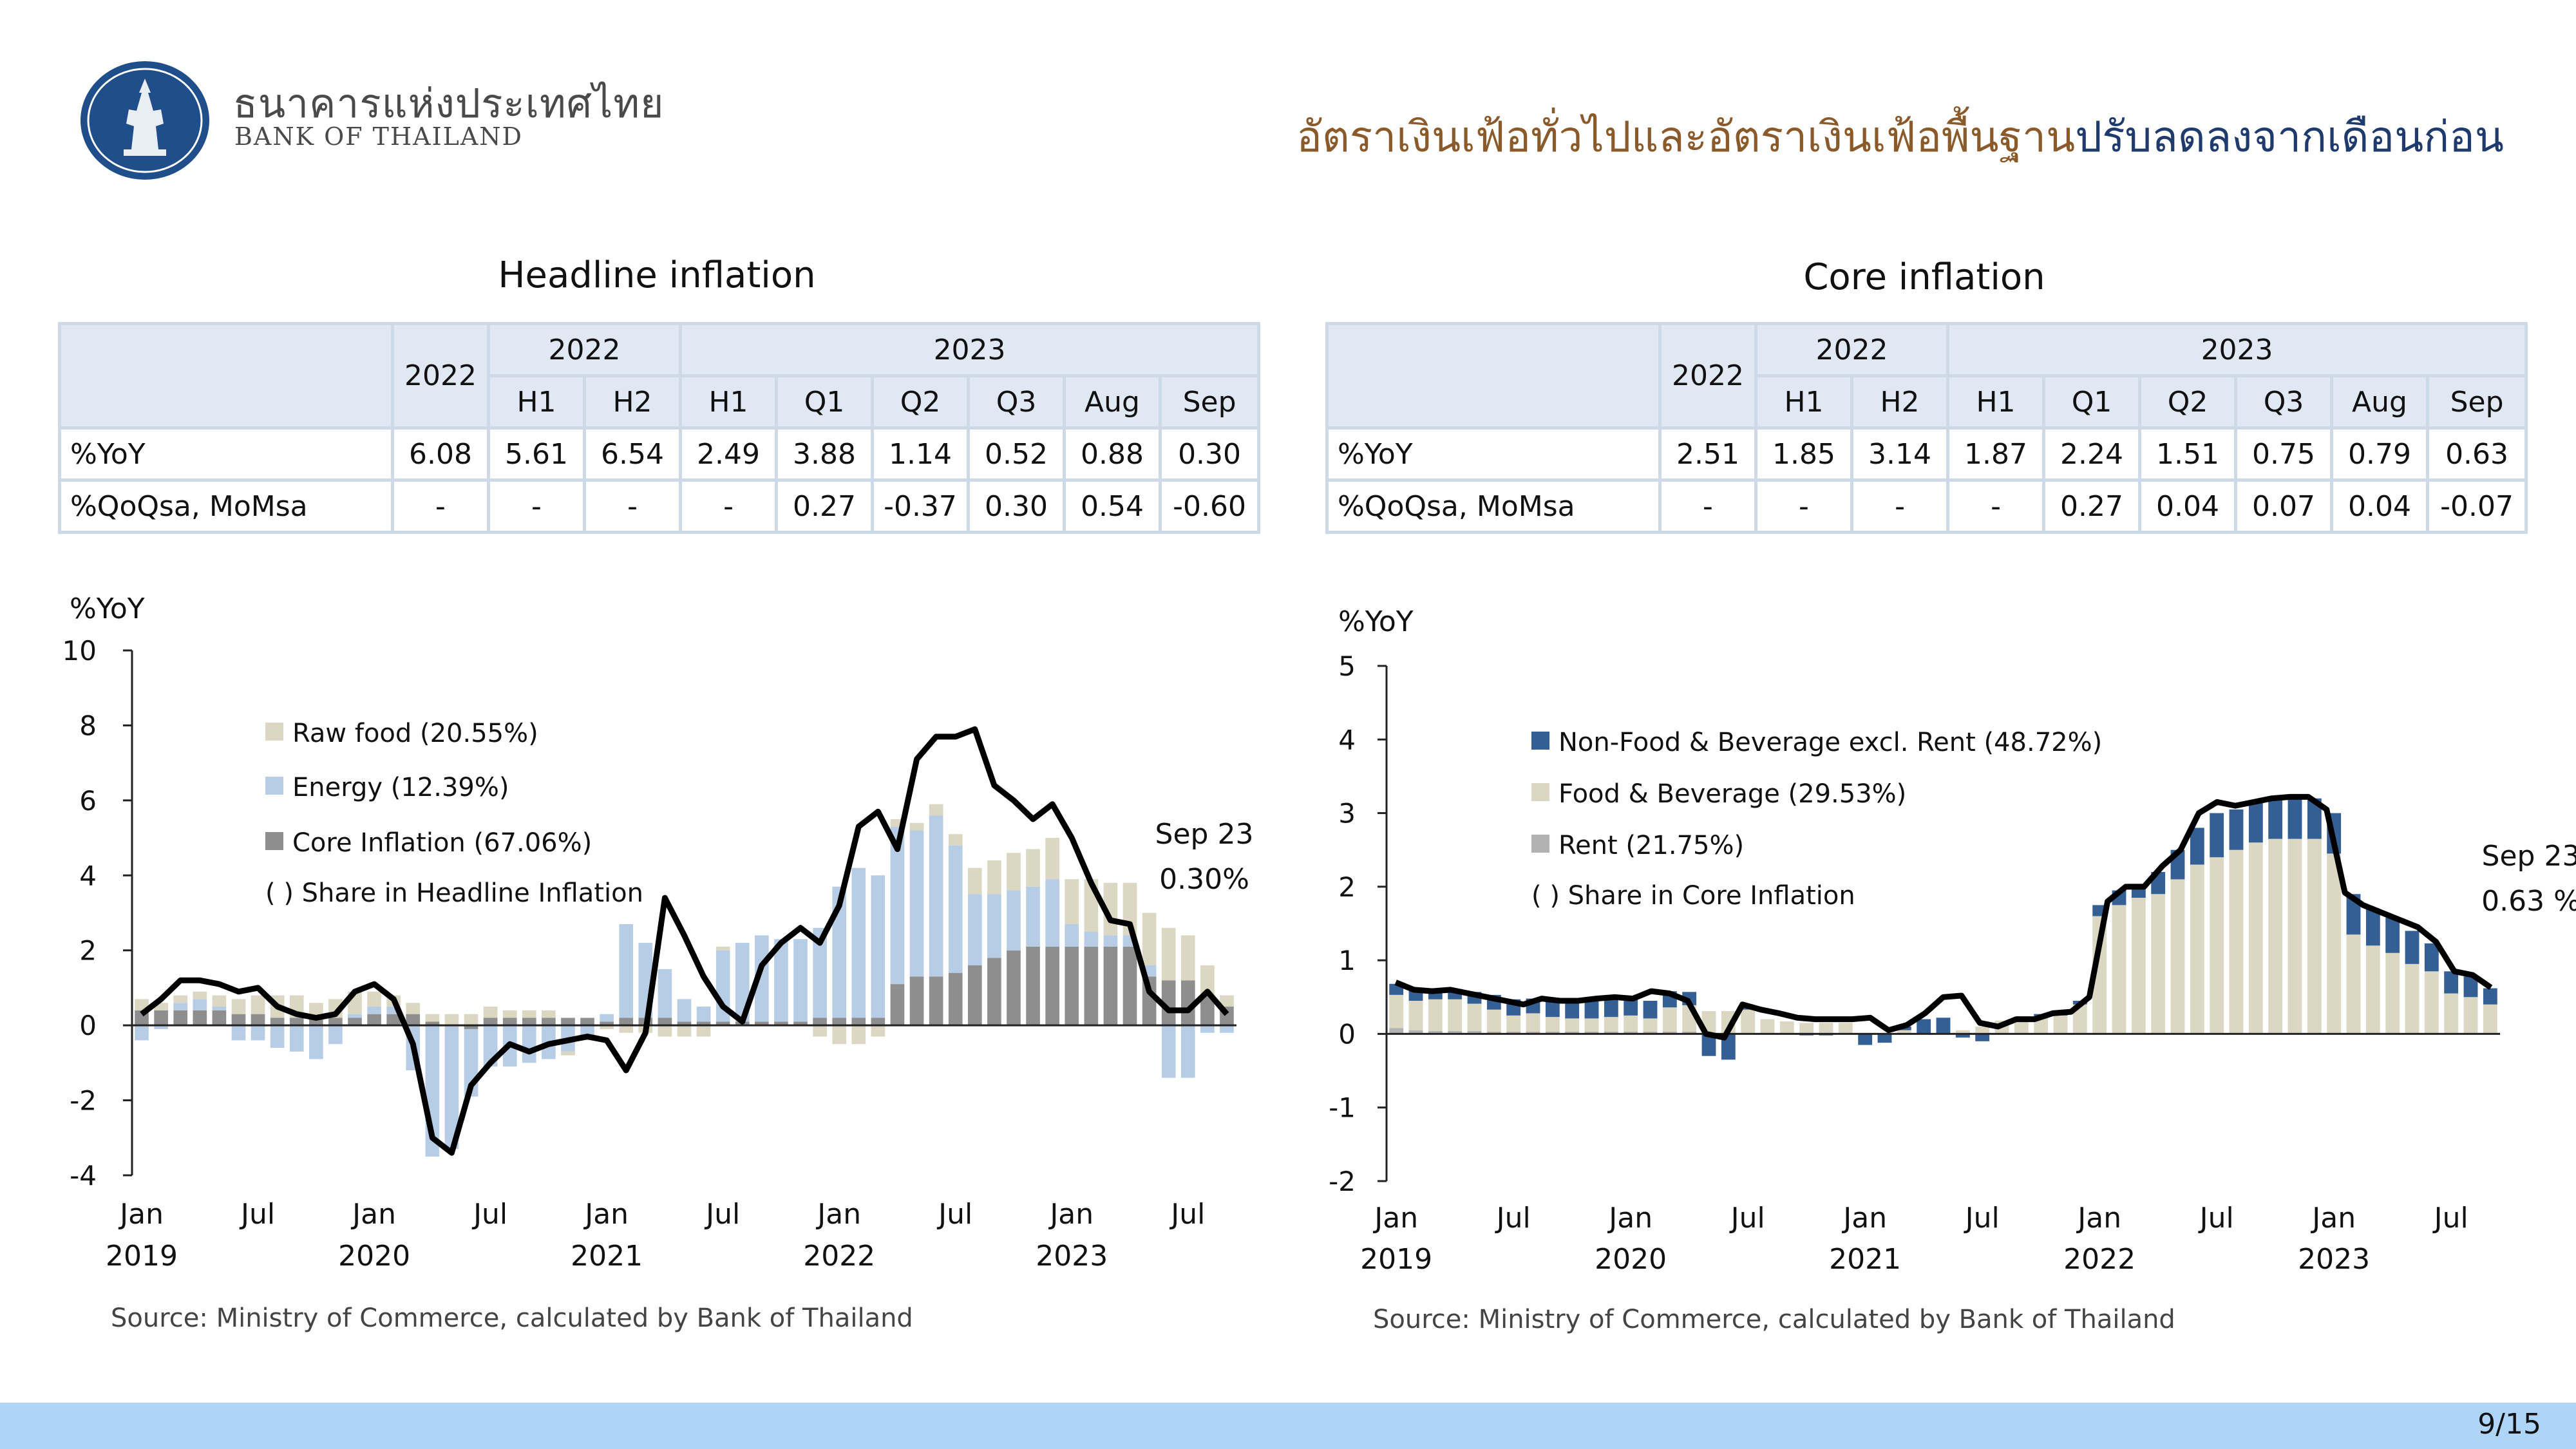 Image resolution: width=2576 pixels, height=1449 pixels. Describe the element at coordinates (921, 402) in the screenshot. I see `subhead: Q2` at that location.